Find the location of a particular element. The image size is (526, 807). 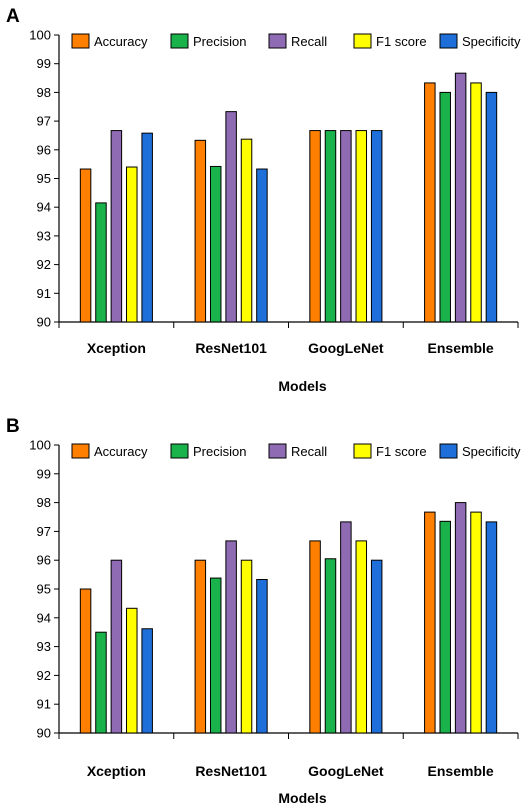

panel-label: A is located at coordinates (13, 16).